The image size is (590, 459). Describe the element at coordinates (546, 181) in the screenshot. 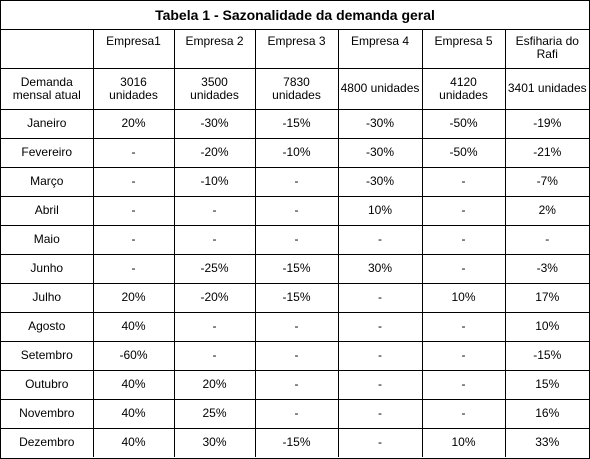

I see `variation-cell: -7%` at that location.